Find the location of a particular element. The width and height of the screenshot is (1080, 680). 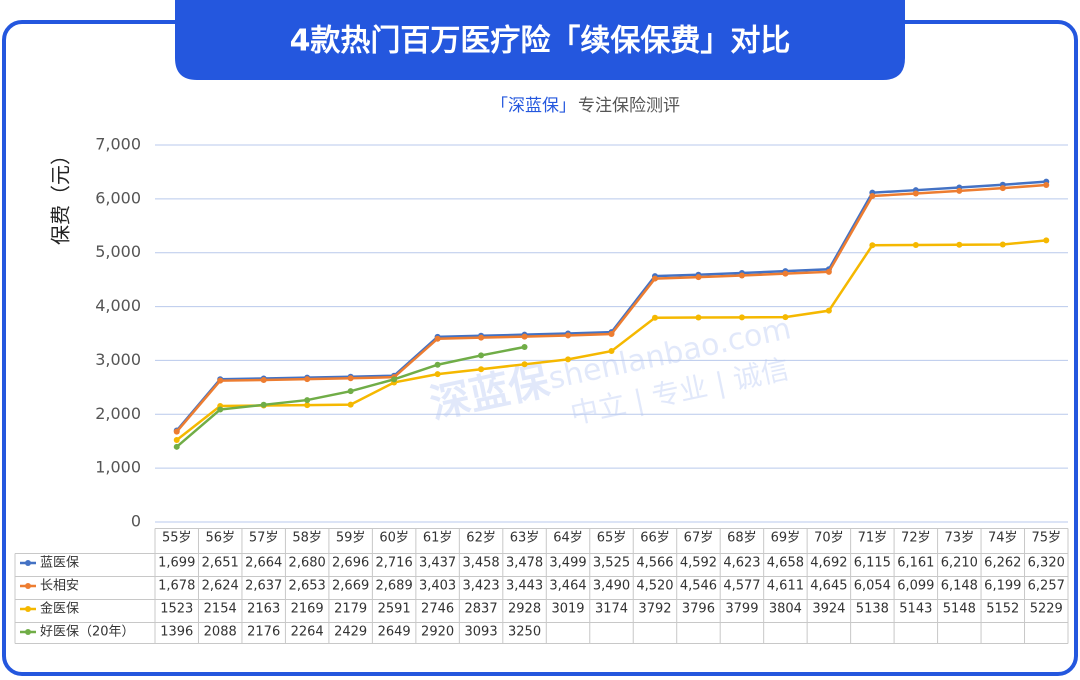

table-value: 5143 is located at coordinates (915, 609).